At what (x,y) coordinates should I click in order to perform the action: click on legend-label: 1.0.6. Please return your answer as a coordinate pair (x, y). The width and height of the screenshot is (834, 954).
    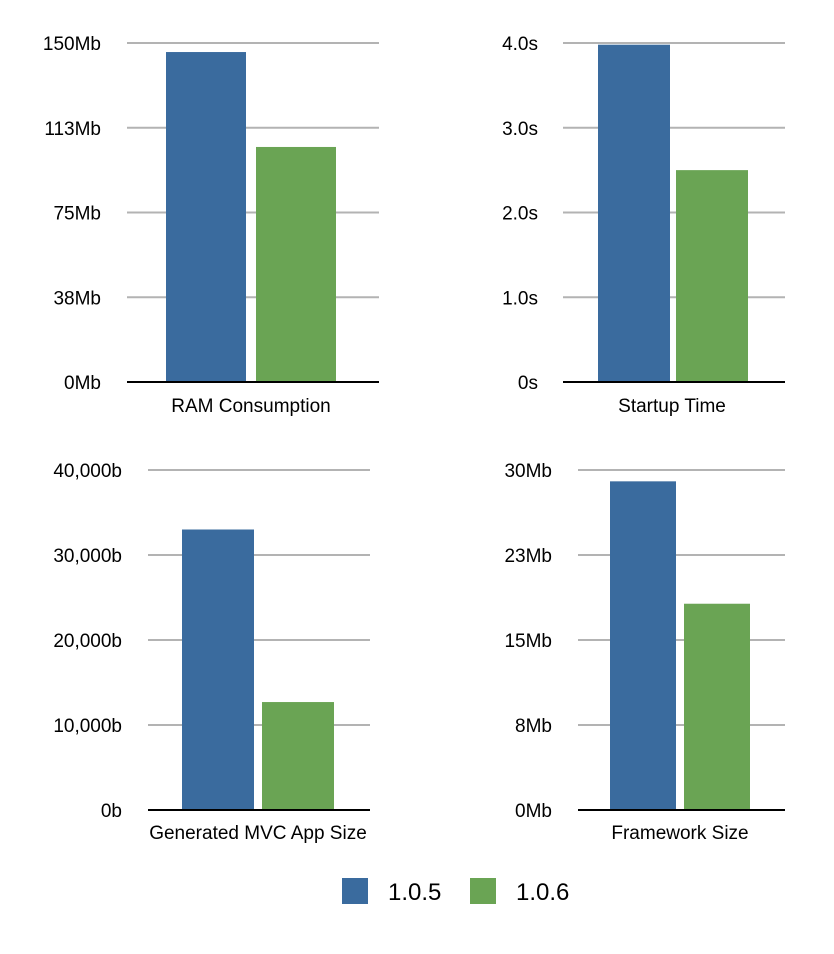
    Looking at the image, I should click on (542, 892).